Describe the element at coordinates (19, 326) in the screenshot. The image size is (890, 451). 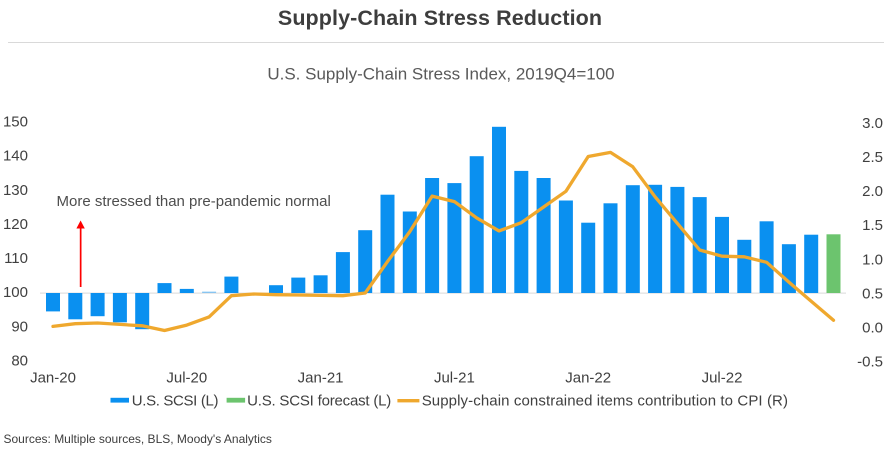
I see `svg-text: 90` at that location.